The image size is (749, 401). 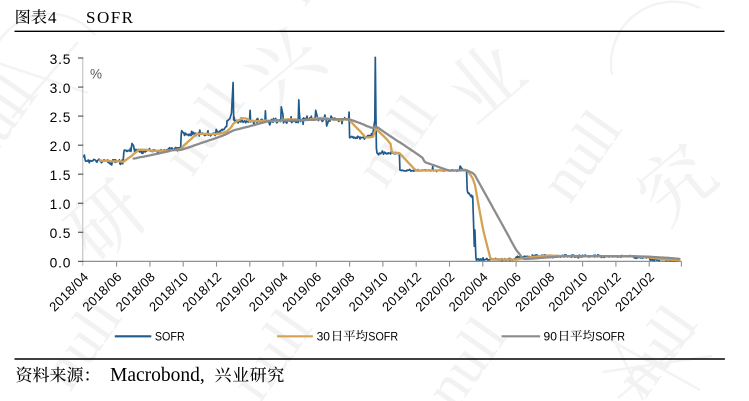 What do you see at coordinates (324, 336) in the screenshot?
I see `svg-text: 30` at bounding box center [324, 336].